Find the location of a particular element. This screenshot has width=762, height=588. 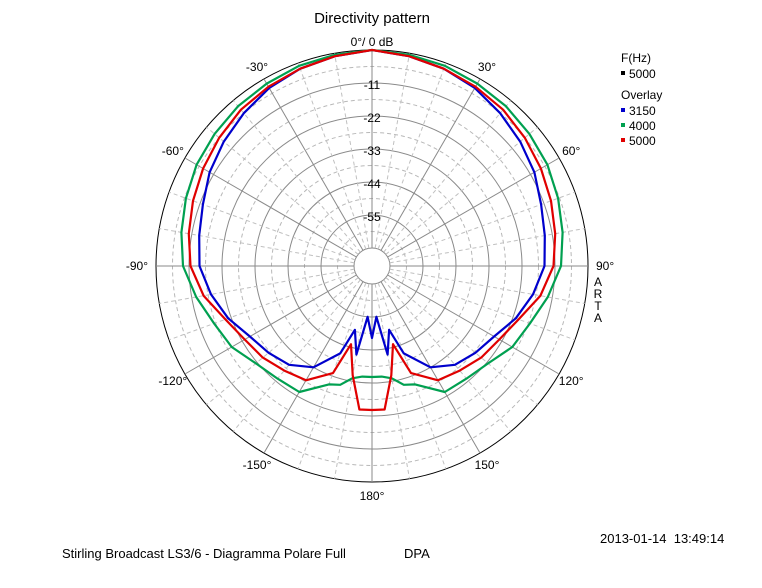

r-tick-label: -33 is located at coordinates (372, 151).